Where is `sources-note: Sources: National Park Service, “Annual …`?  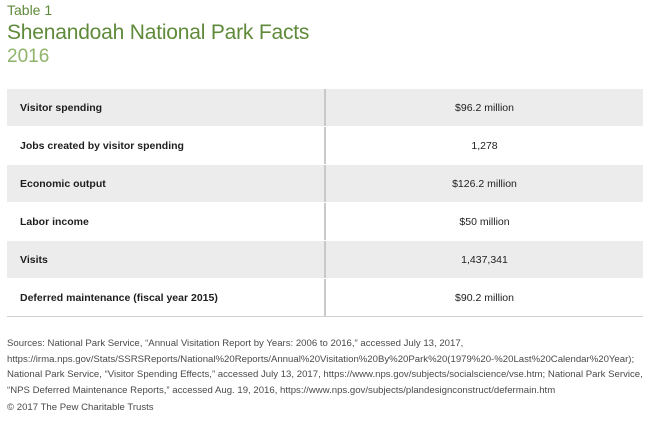 sources-note: Sources: National Park Service, “Annual … is located at coordinates (325, 367).